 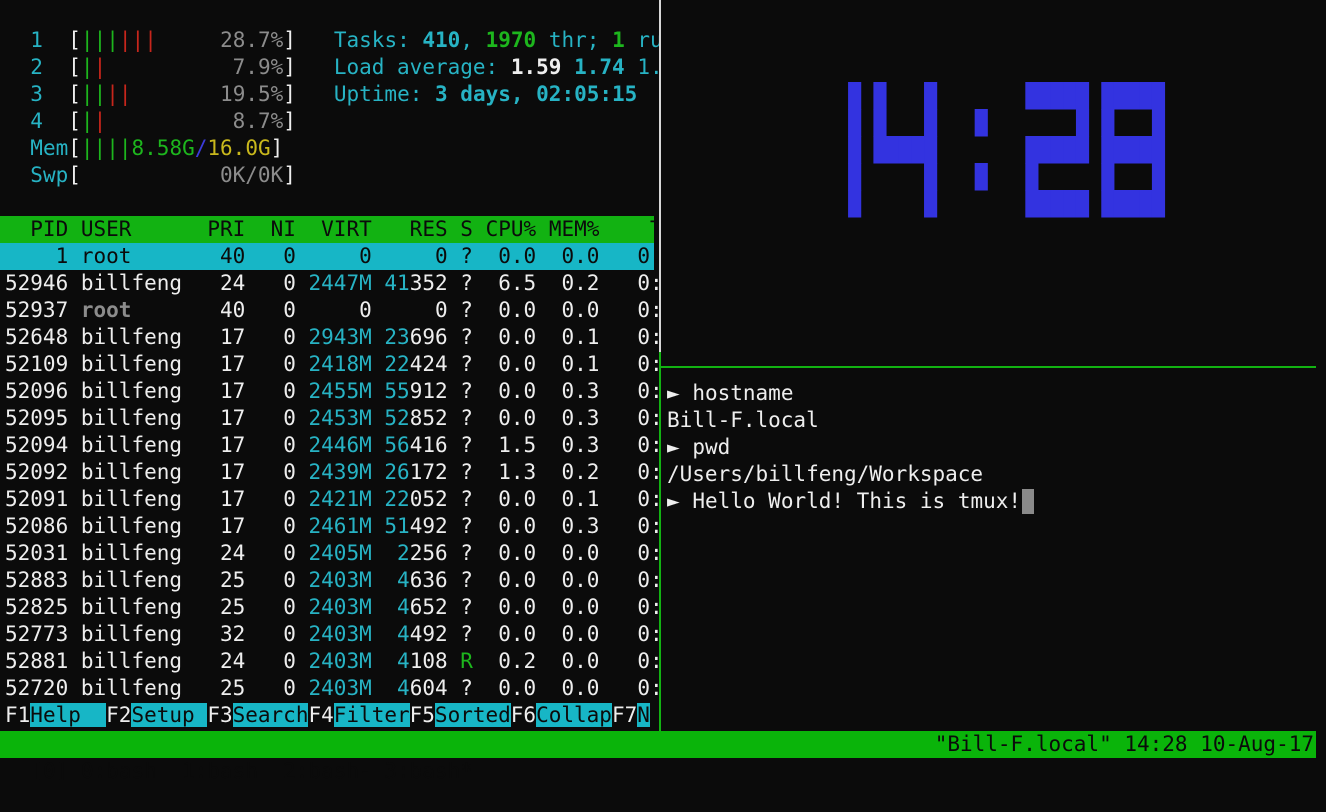 What do you see at coordinates (631, 715) in the screenshot?
I see `function-key-n: F7N` at bounding box center [631, 715].